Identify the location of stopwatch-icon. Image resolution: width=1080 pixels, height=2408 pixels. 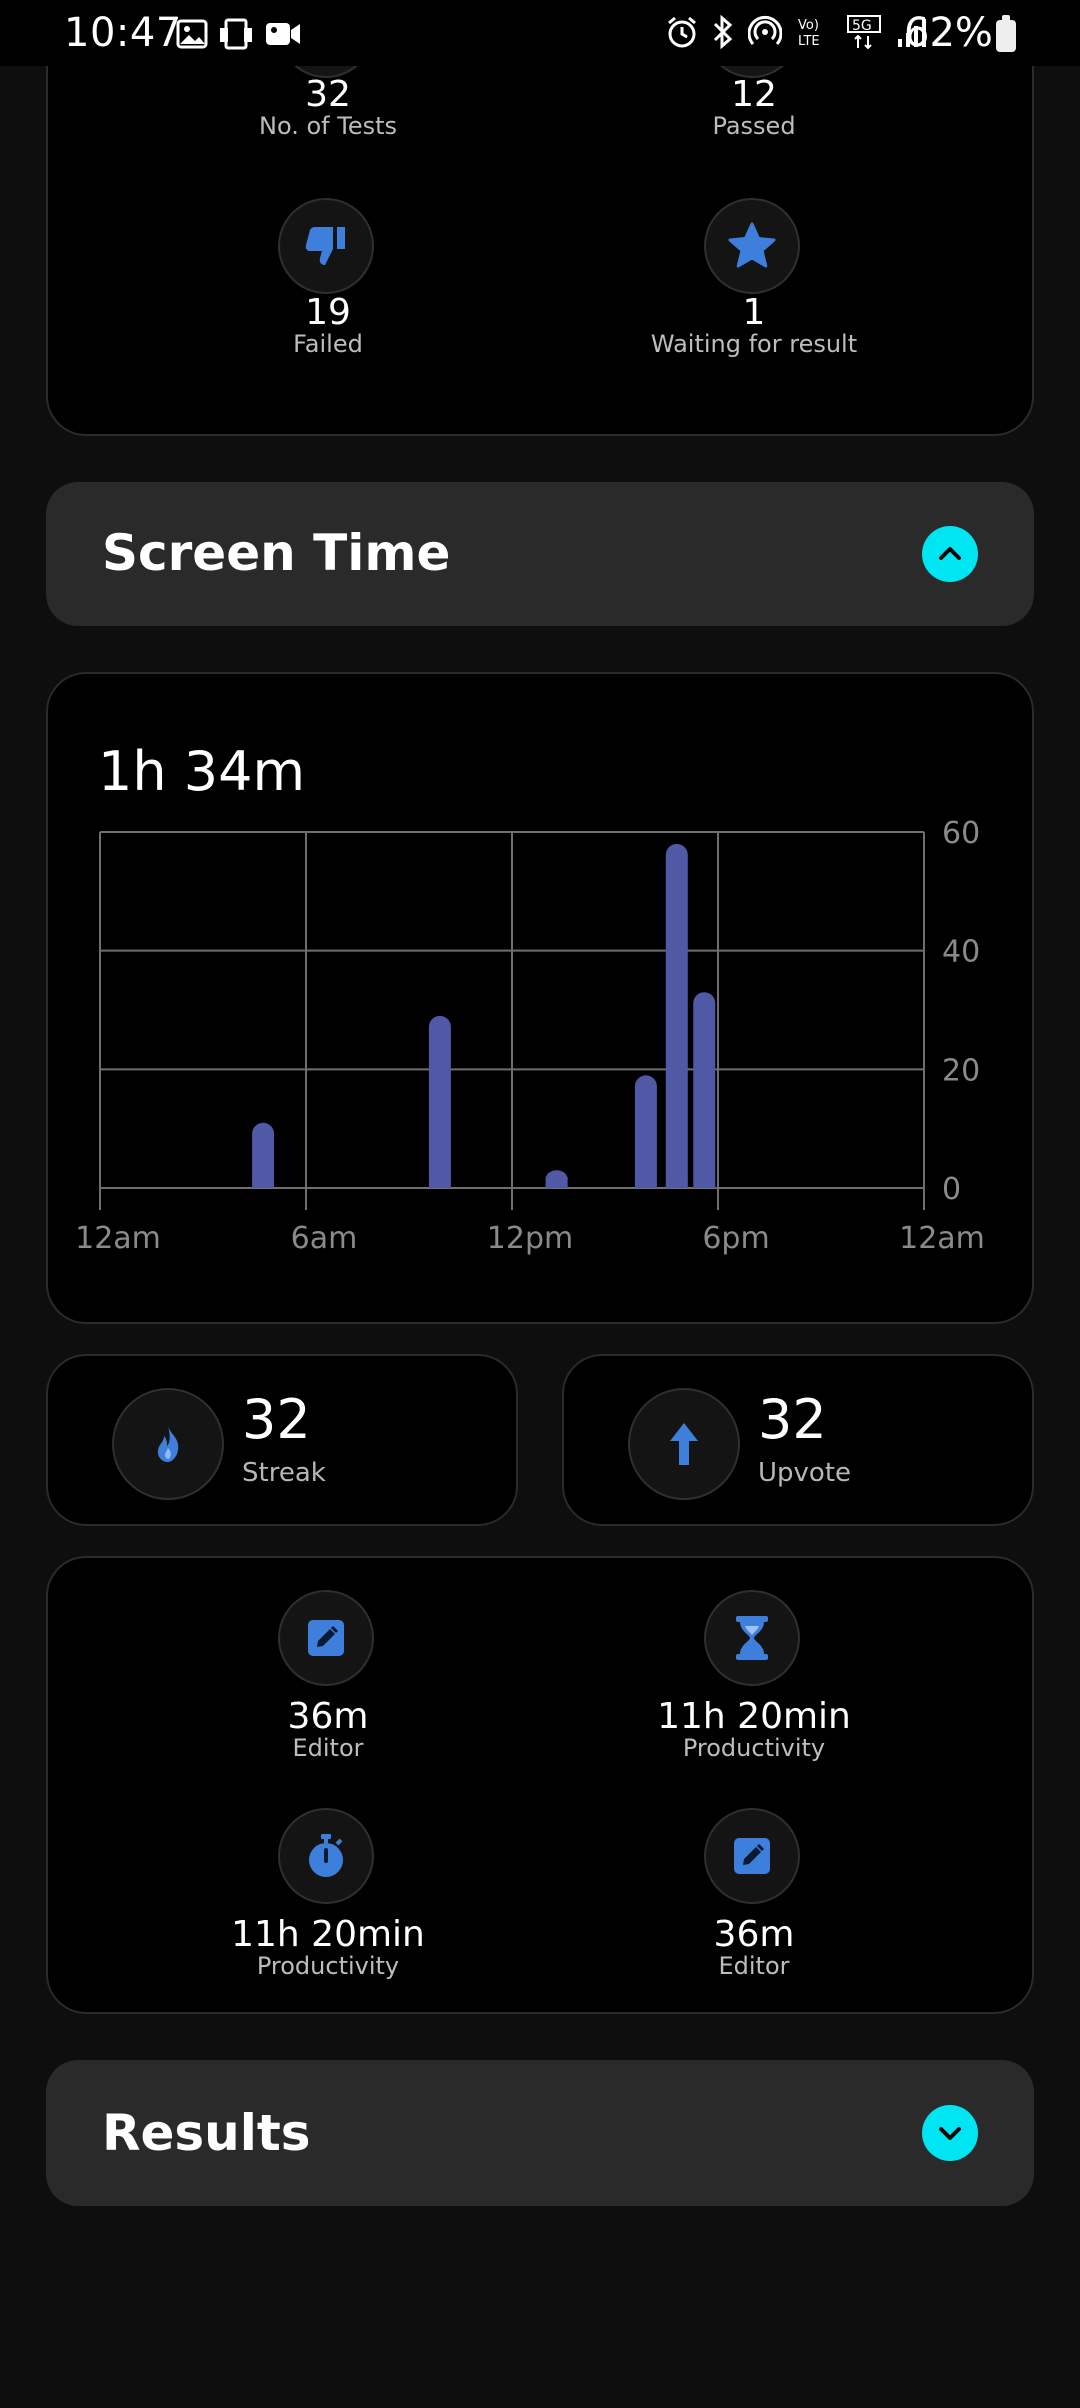
(326, 1855).